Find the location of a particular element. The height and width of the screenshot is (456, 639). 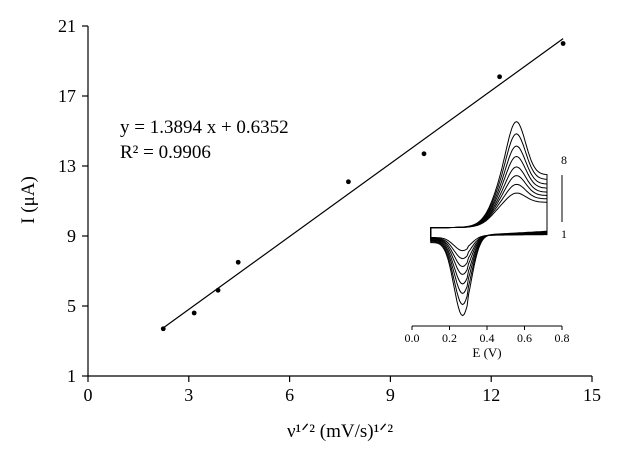

inset-x-tick-label: 0.4 is located at coordinates (487, 338).